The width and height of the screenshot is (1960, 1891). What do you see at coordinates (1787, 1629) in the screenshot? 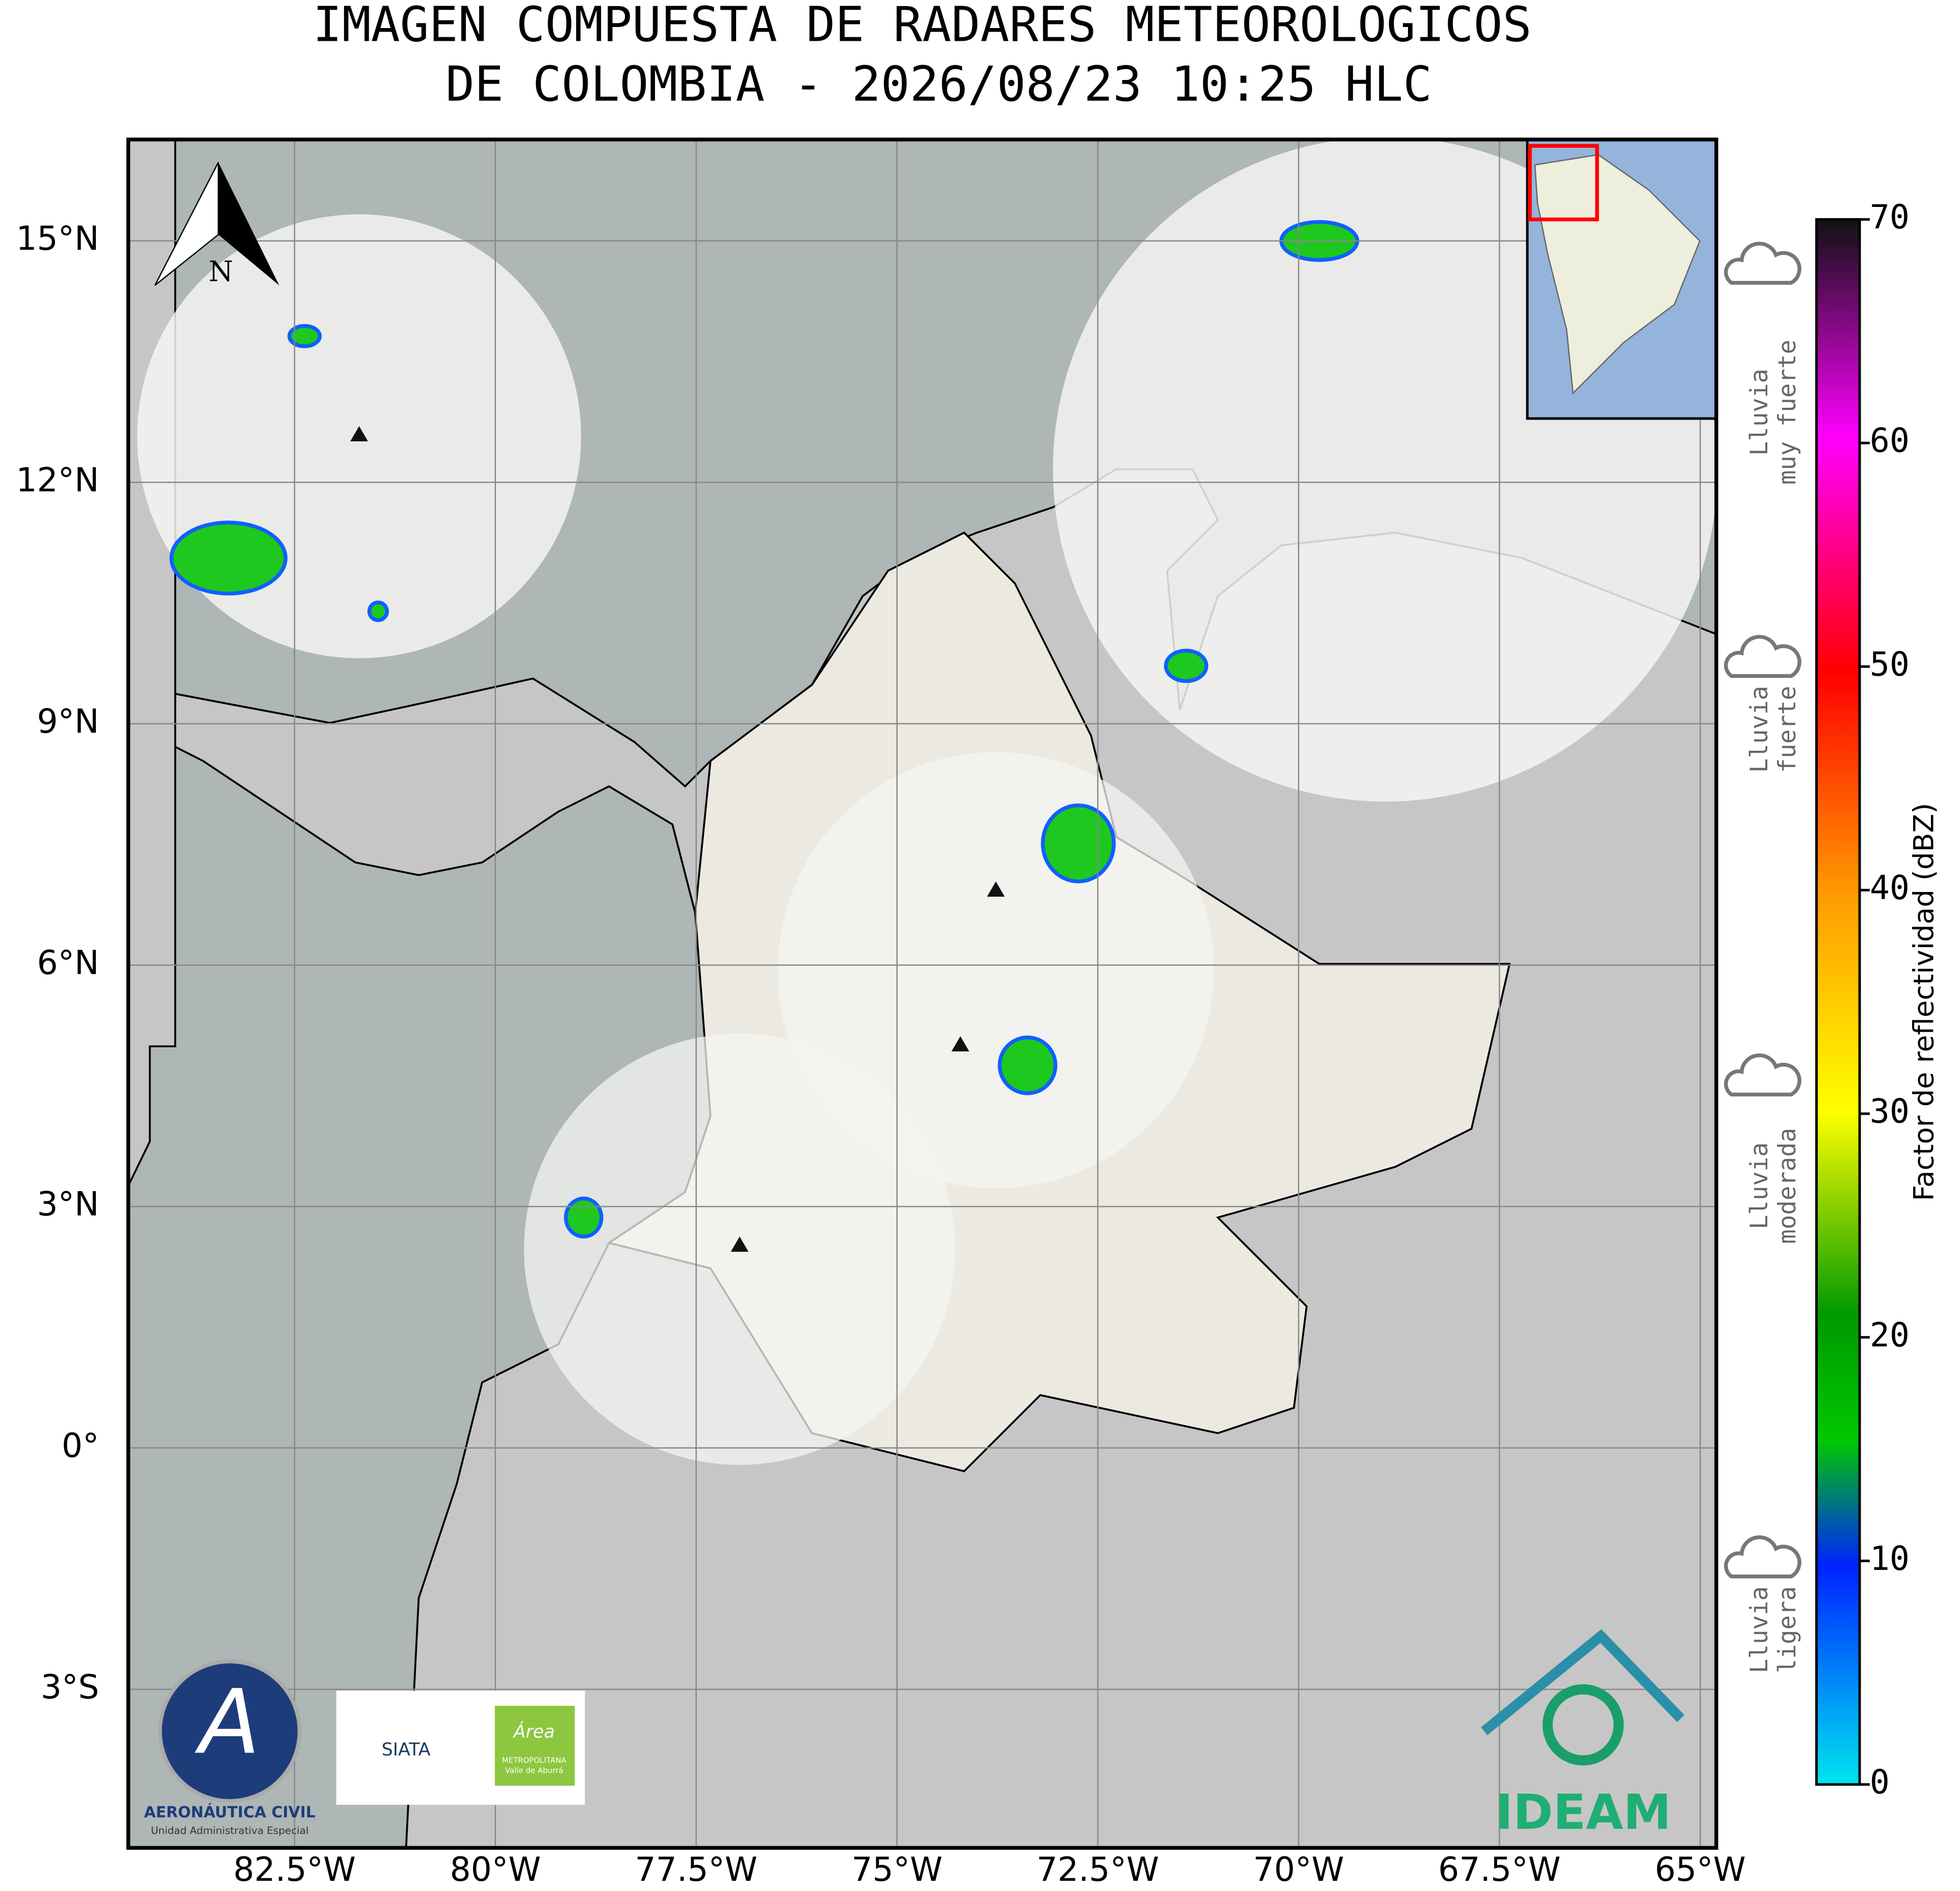
I see `rain-level-label: ligera` at bounding box center [1787, 1629].